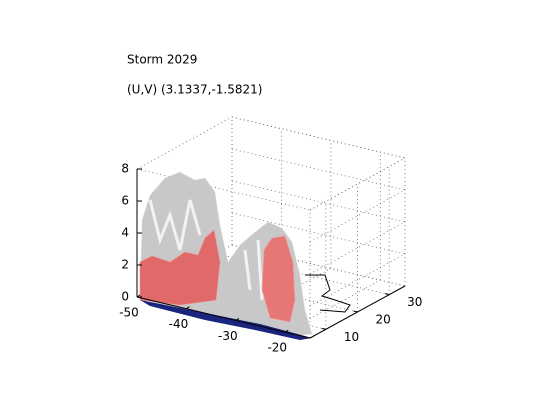 This screenshot has width=533, height=400. Describe the element at coordinates (179, 324) in the screenshot. I see `x-tick-label: -40` at that location.